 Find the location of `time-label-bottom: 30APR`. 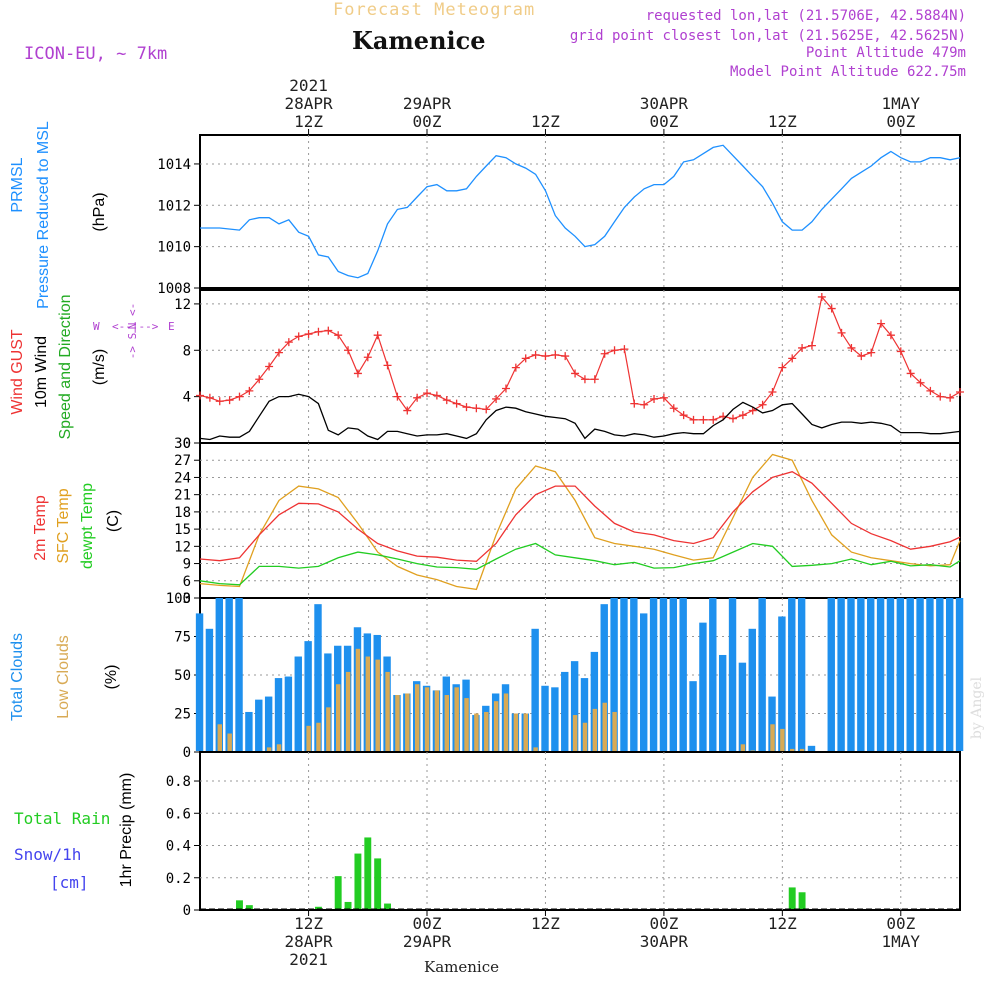

time-label-bottom: 30APR is located at coordinates (664, 941).